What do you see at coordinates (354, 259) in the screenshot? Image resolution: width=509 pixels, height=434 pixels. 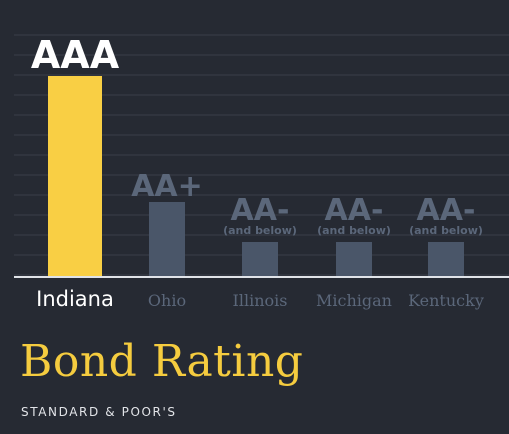 I see `bar-michigan` at bounding box center [354, 259].